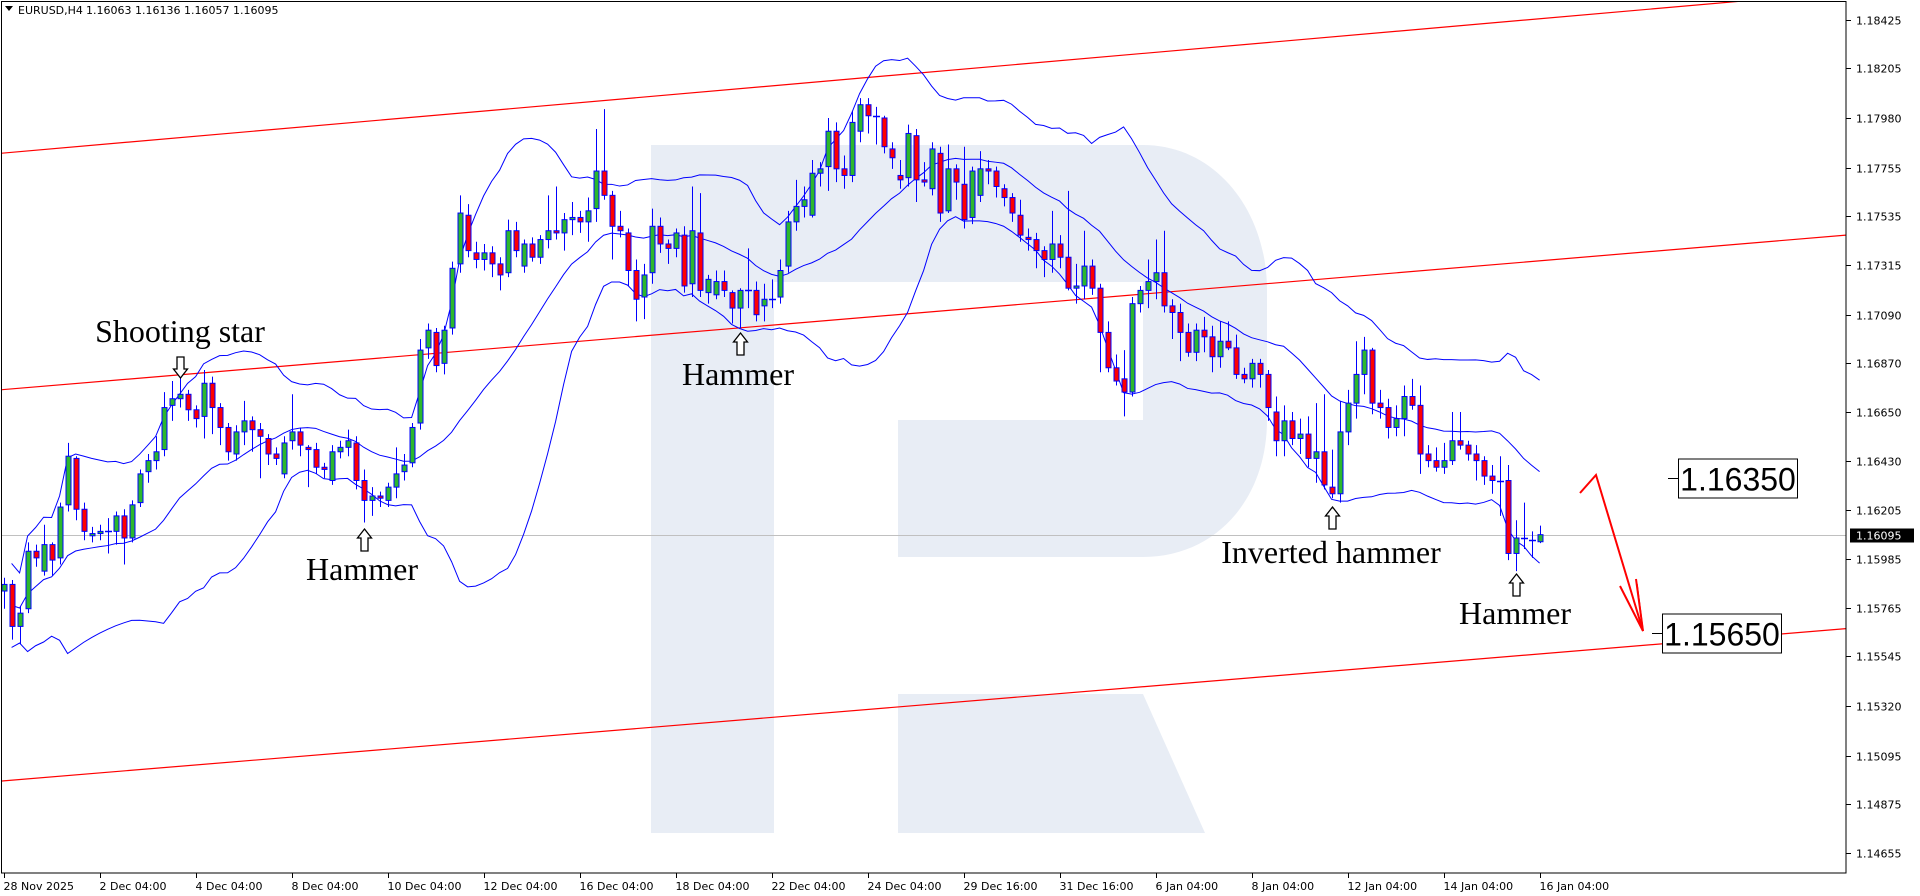 The image size is (1920, 896). I want to click on price-tick-label: 1.15320, so click(1879, 707).